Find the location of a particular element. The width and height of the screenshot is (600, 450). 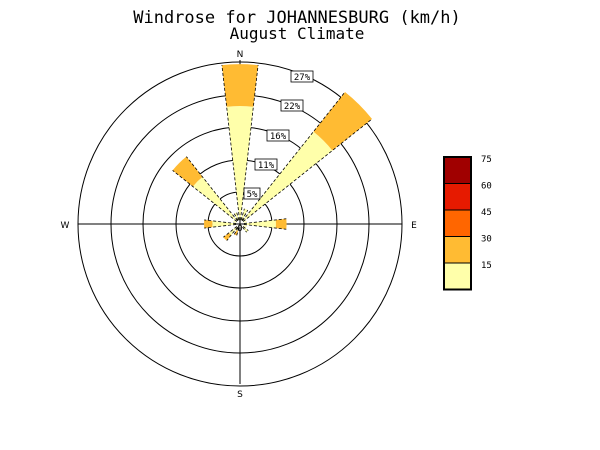

direction-label-east: E is located at coordinates (414, 226).